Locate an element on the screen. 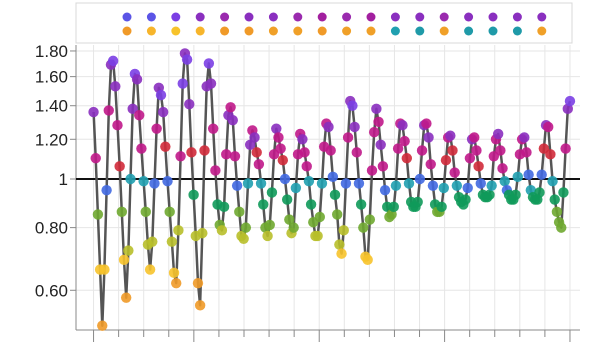 The image size is (592, 349). y-tick-label: 1.40 is located at coordinates (51, 106).